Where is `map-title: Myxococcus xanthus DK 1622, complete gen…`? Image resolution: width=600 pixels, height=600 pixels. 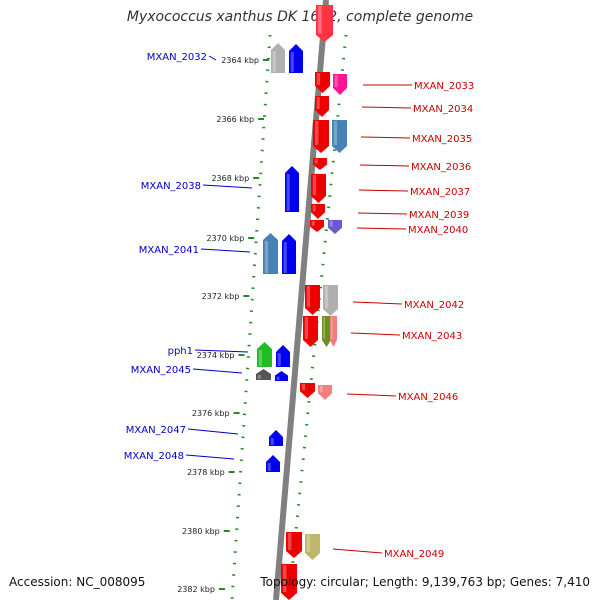
map-title: Myxococcus xanthus DK 1622, complete gen… is located at coordinates (300, 17).